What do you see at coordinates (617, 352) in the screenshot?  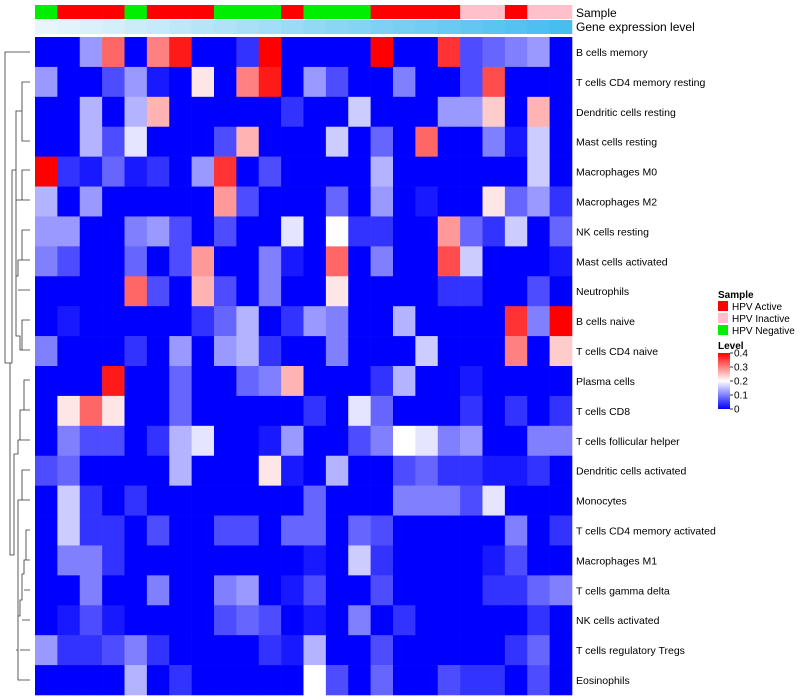 I see `row-label: T cells CD4 naive` at bounding box center [617, 352].